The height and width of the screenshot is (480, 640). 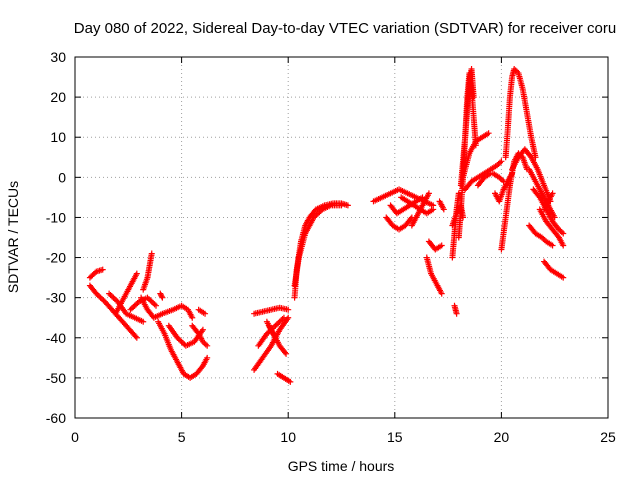 What do you see at coordinates (13, 237) in the screenshot?
I see `y-axis-label: SDTVAR / TECUs` at bounding box center [13, 237].